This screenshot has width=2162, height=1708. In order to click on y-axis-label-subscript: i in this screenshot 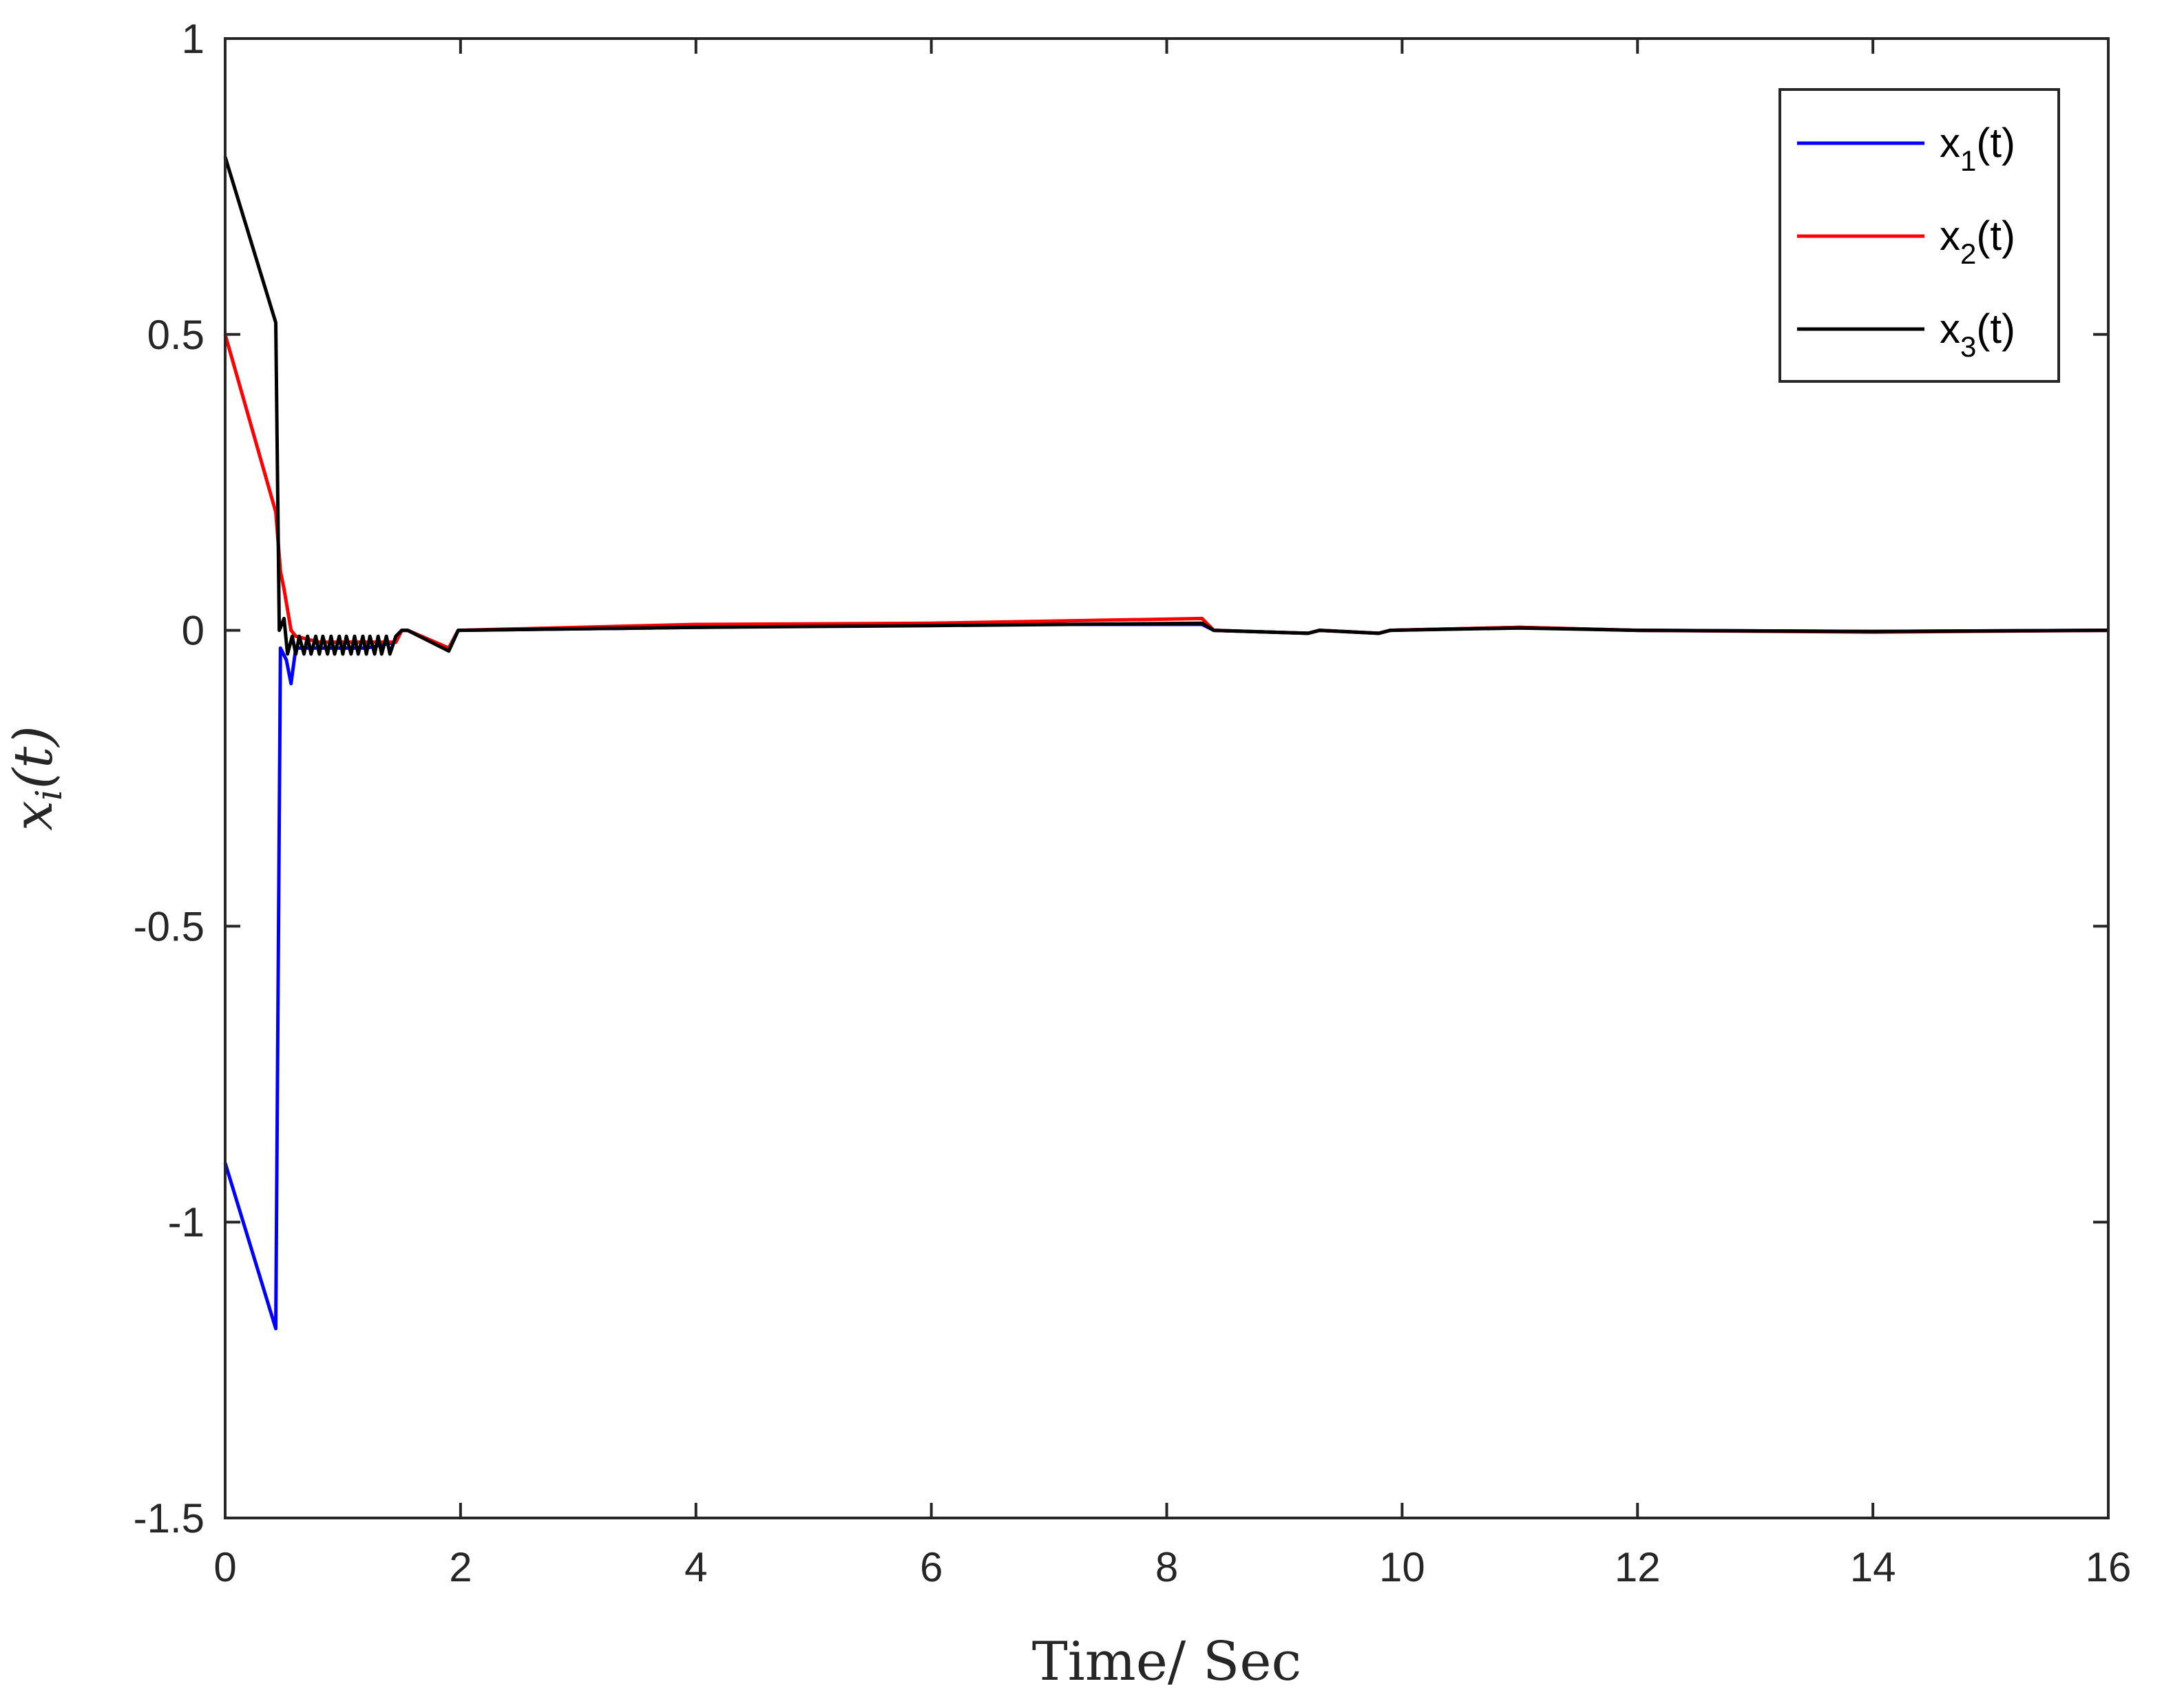, I will do `click(49, 795)`.